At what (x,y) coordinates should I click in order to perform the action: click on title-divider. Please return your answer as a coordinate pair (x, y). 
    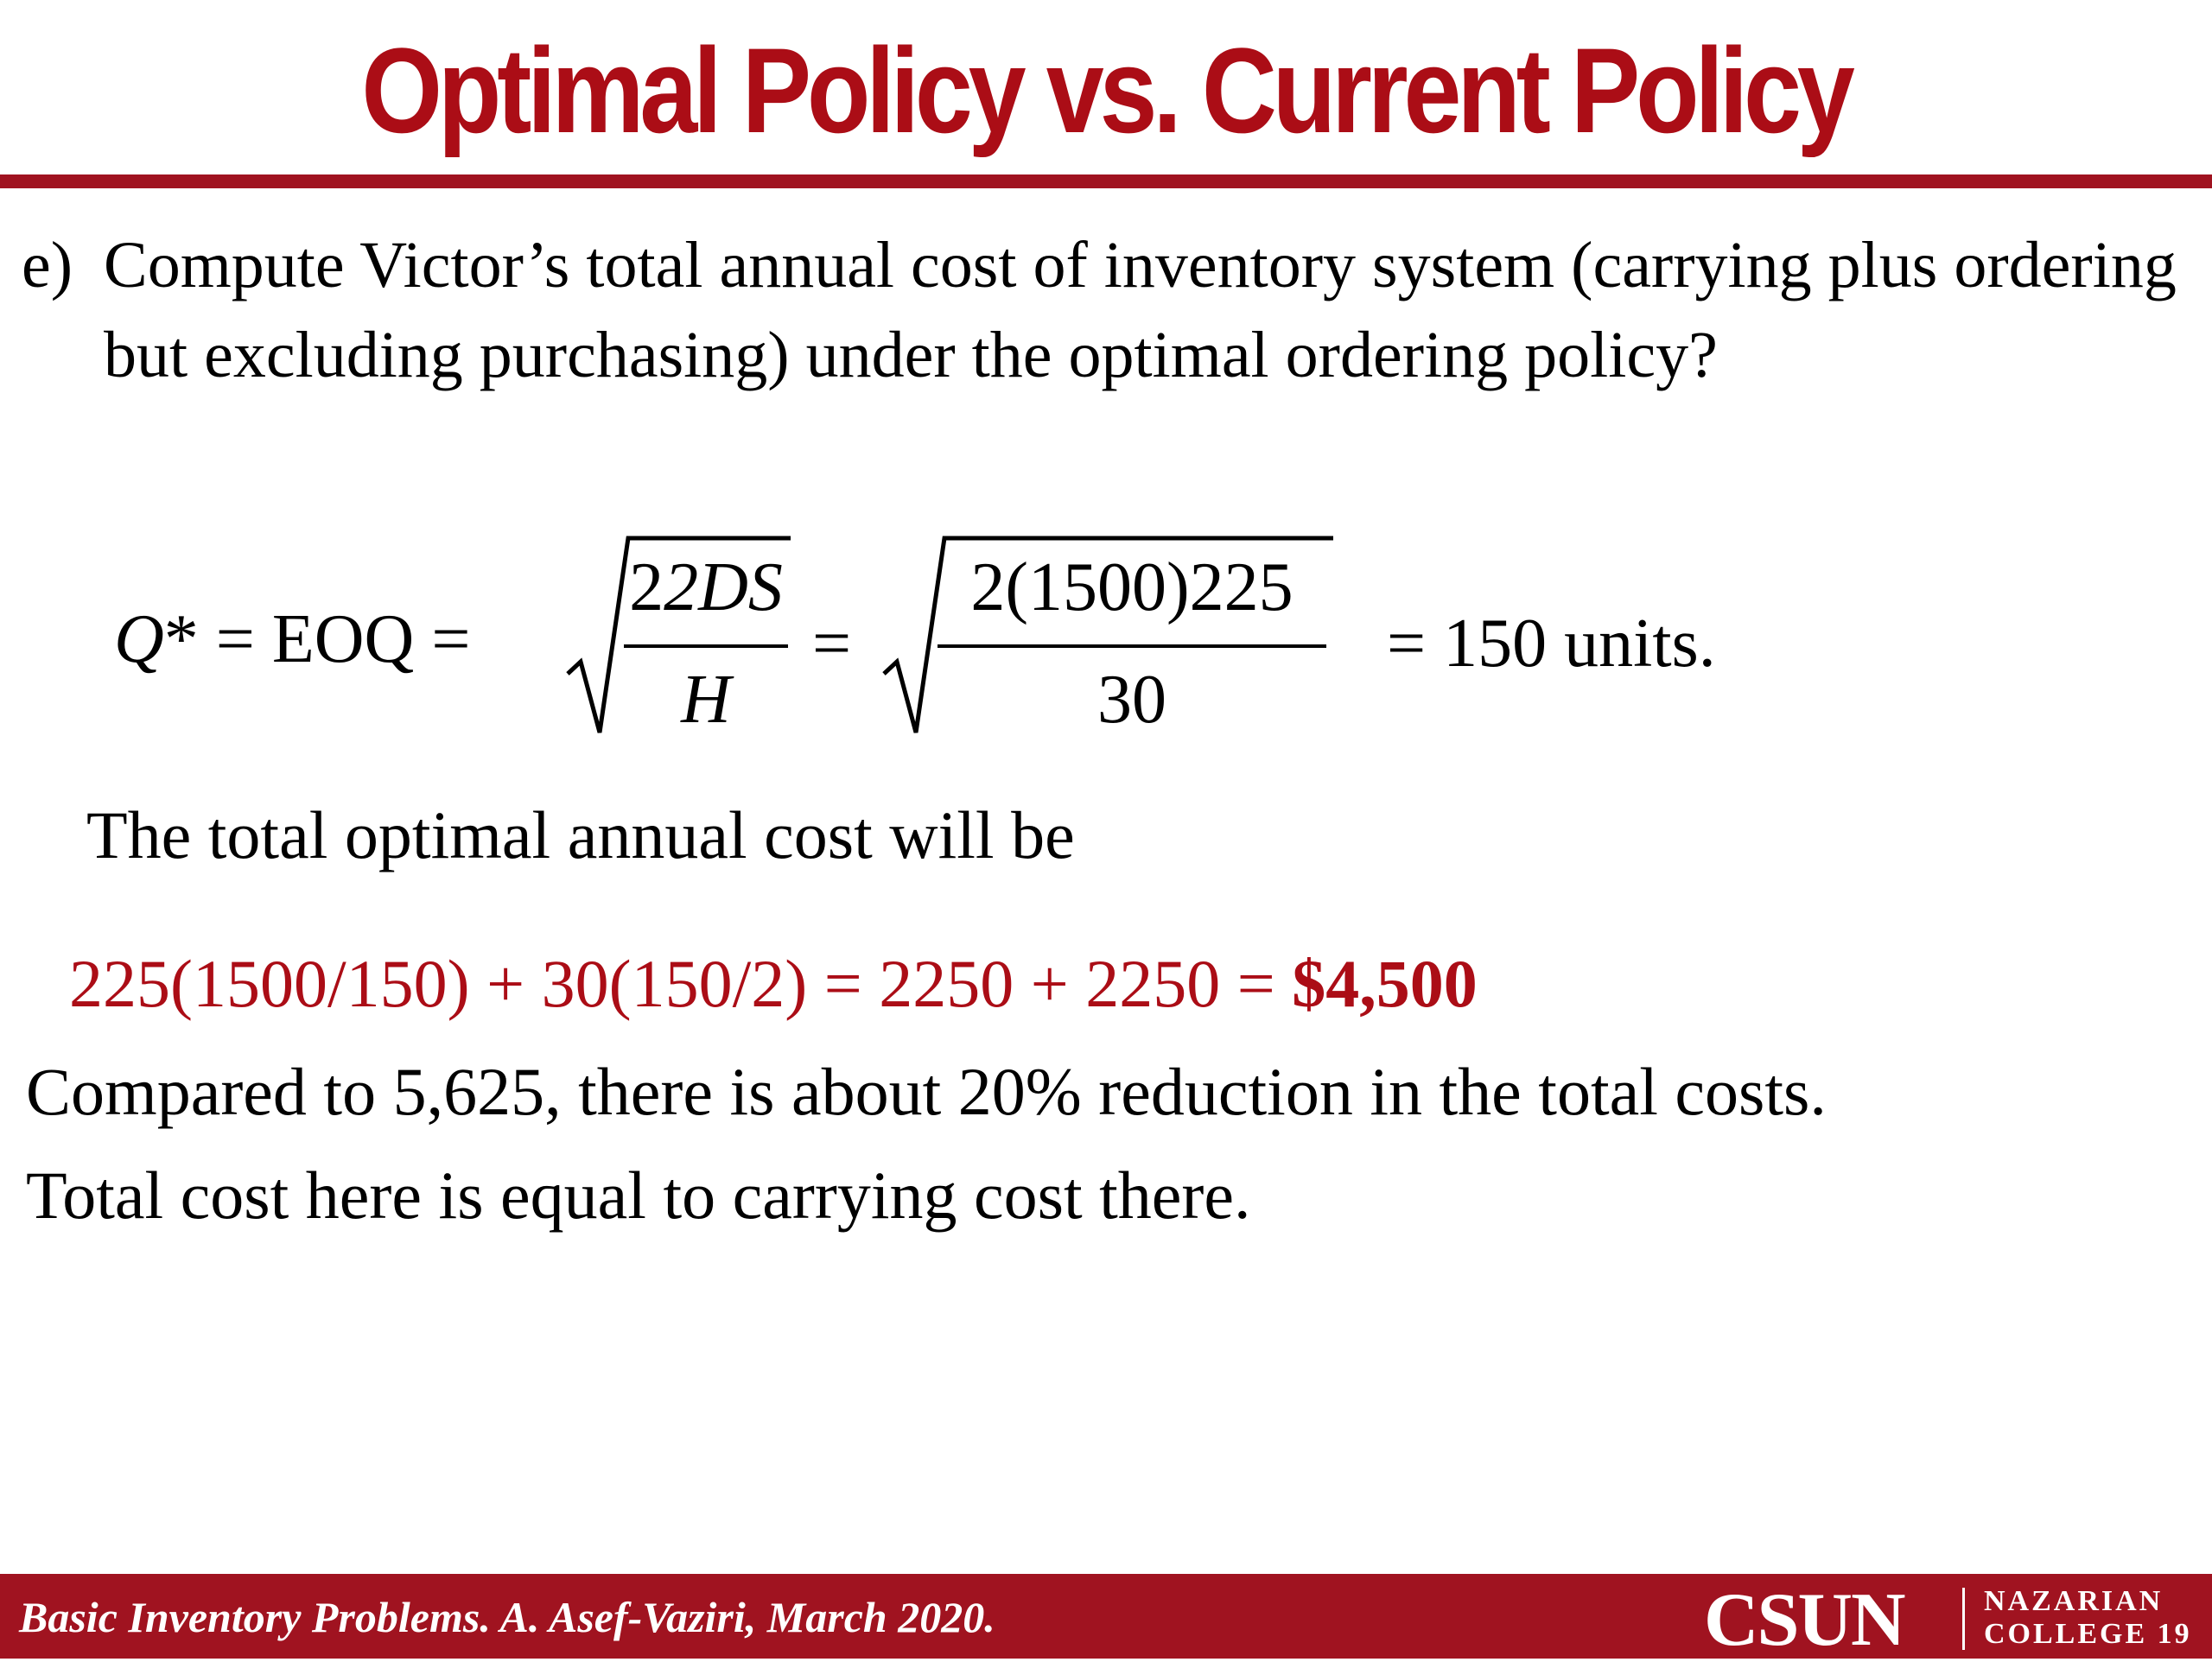
    Looking at the image, I should click on (1106, 181).